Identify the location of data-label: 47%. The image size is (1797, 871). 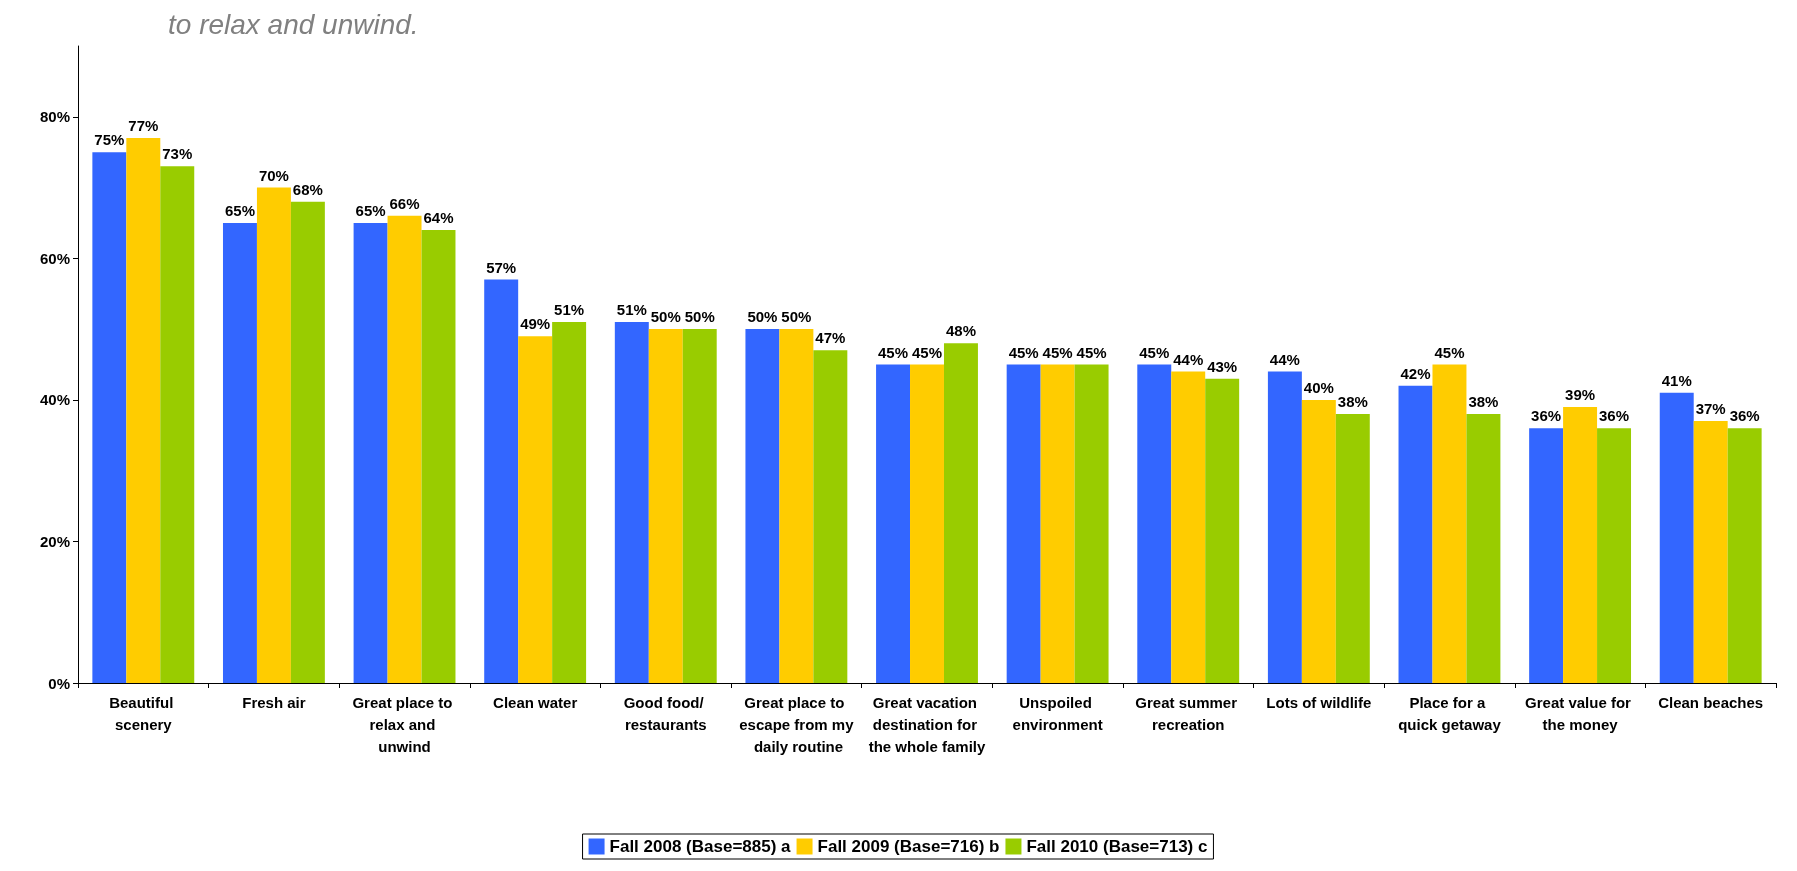
(830, 338).